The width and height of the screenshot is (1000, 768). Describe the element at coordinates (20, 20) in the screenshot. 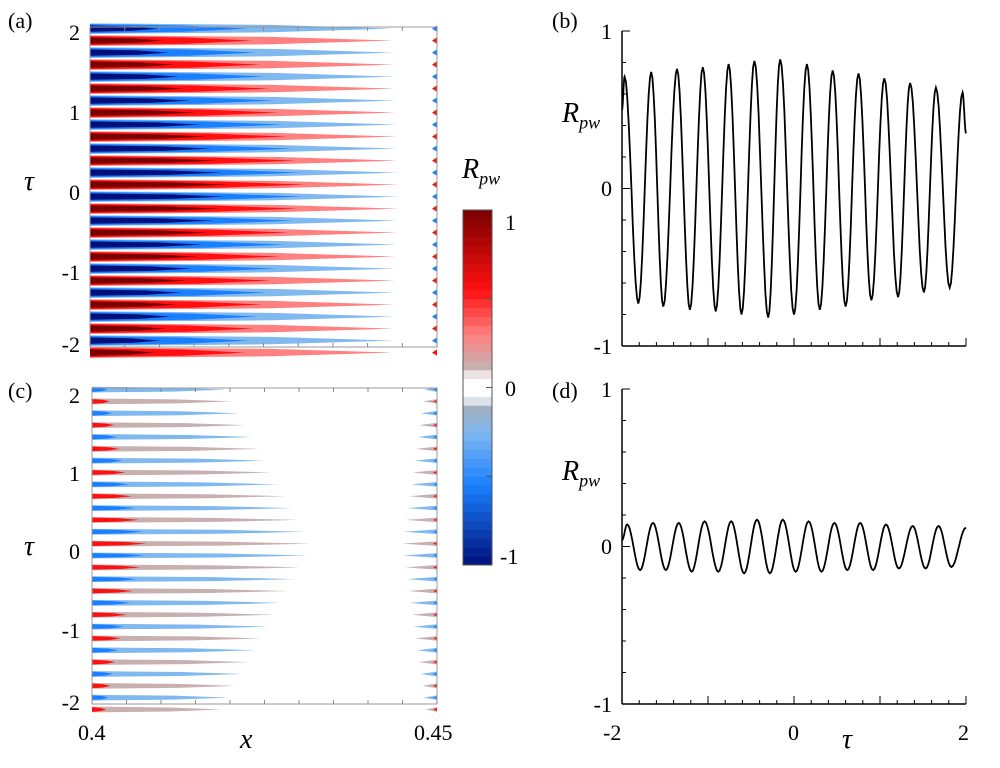

I see `panel-a-label: (a)` at that location.